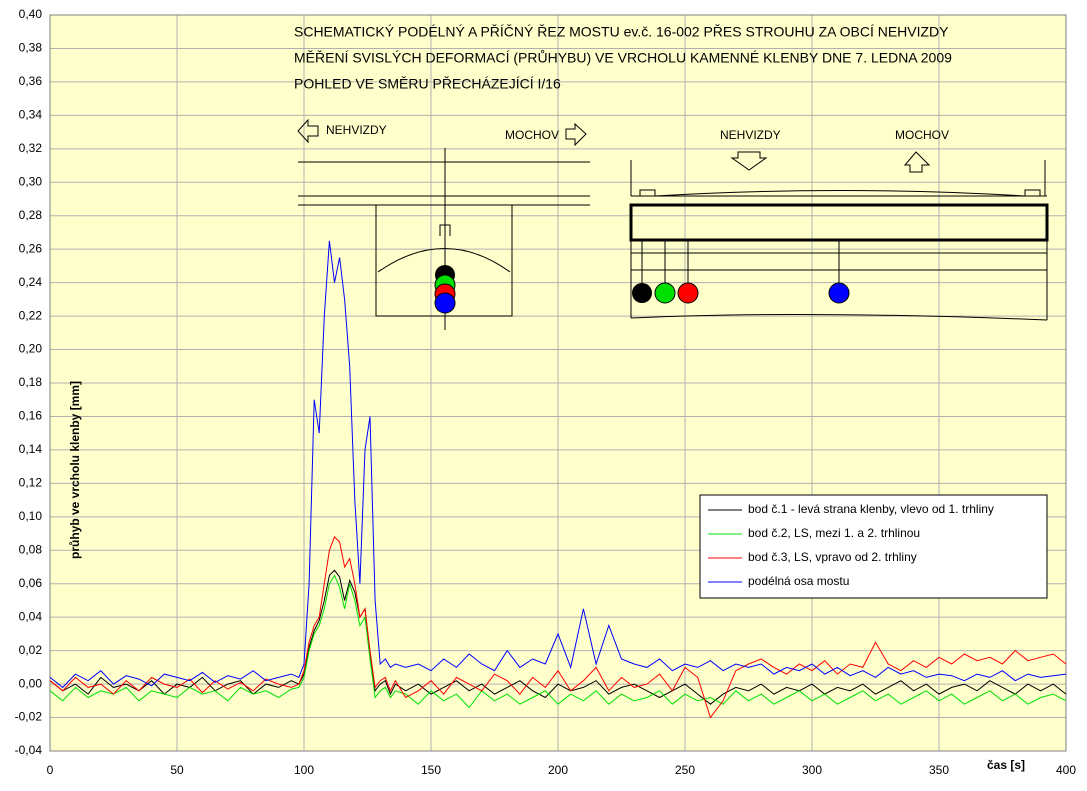 The image size is (1087, 791). What do you see at coordinates (31, 248) in the screenshot?
I see `y-tick-label: 0,26` at bounding box center [31, 248].